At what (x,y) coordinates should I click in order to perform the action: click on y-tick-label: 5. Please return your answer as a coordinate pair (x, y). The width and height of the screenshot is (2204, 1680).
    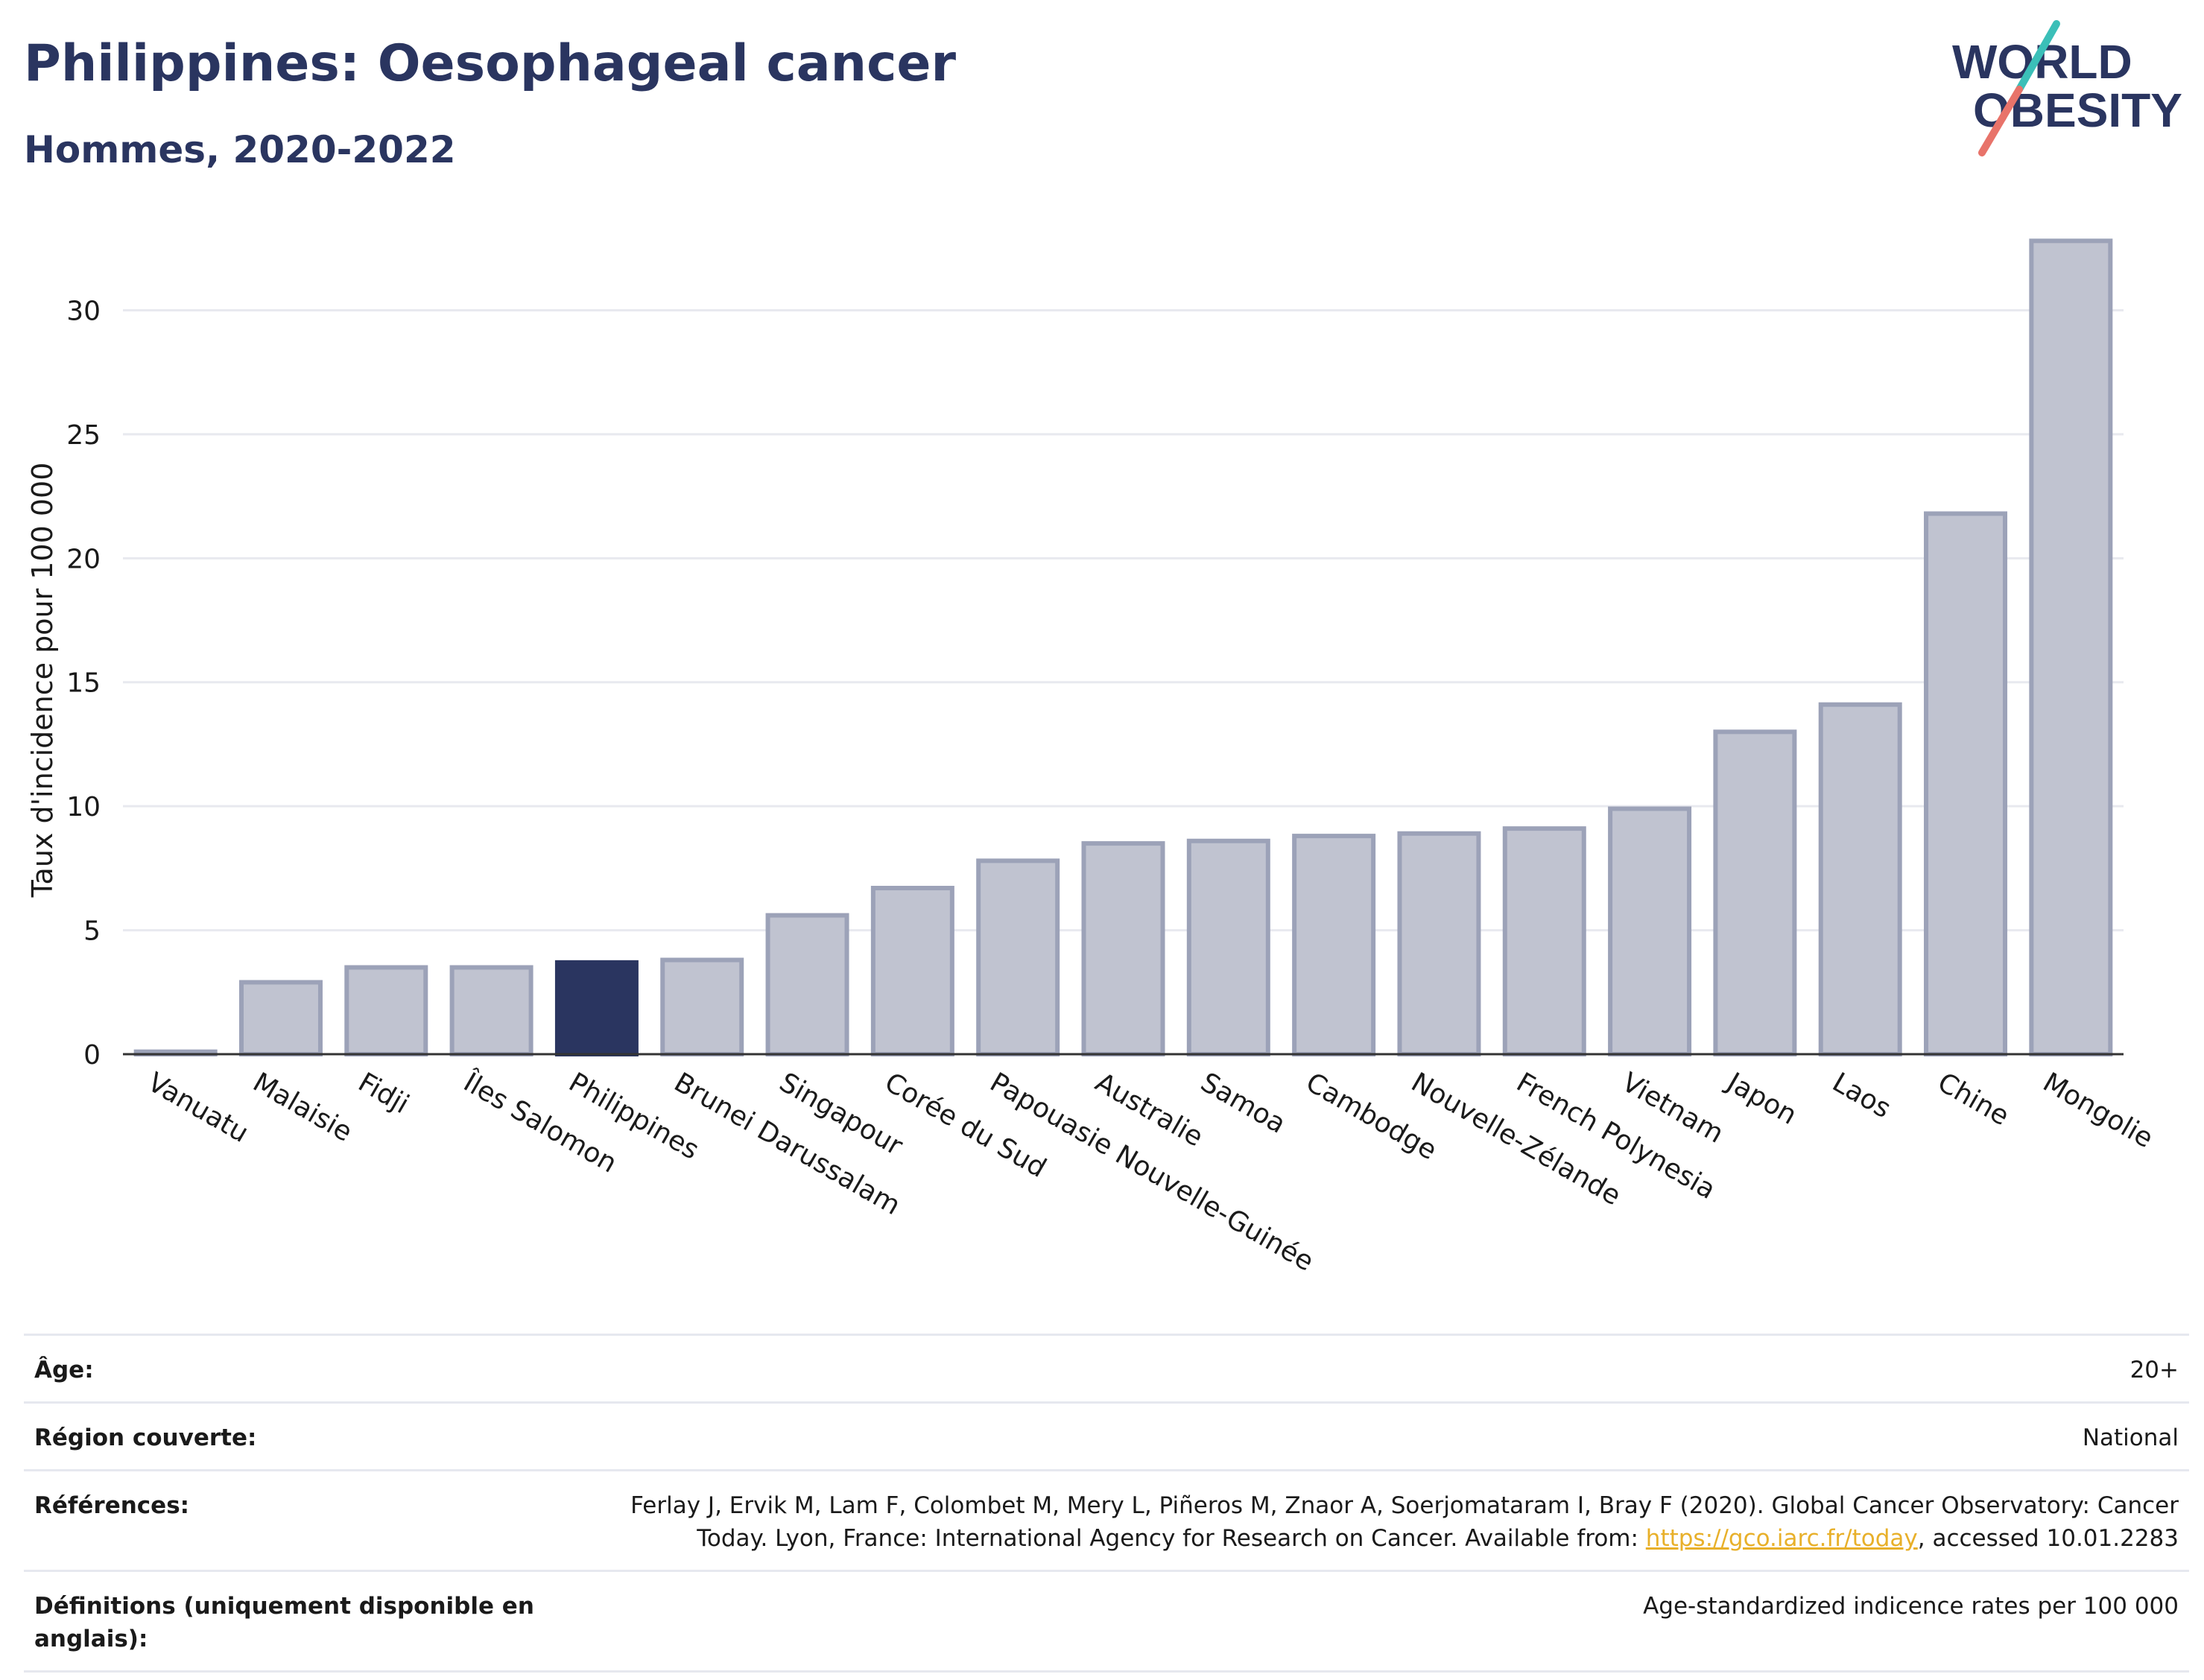
    Looking at the image, I should click on (92, 931).